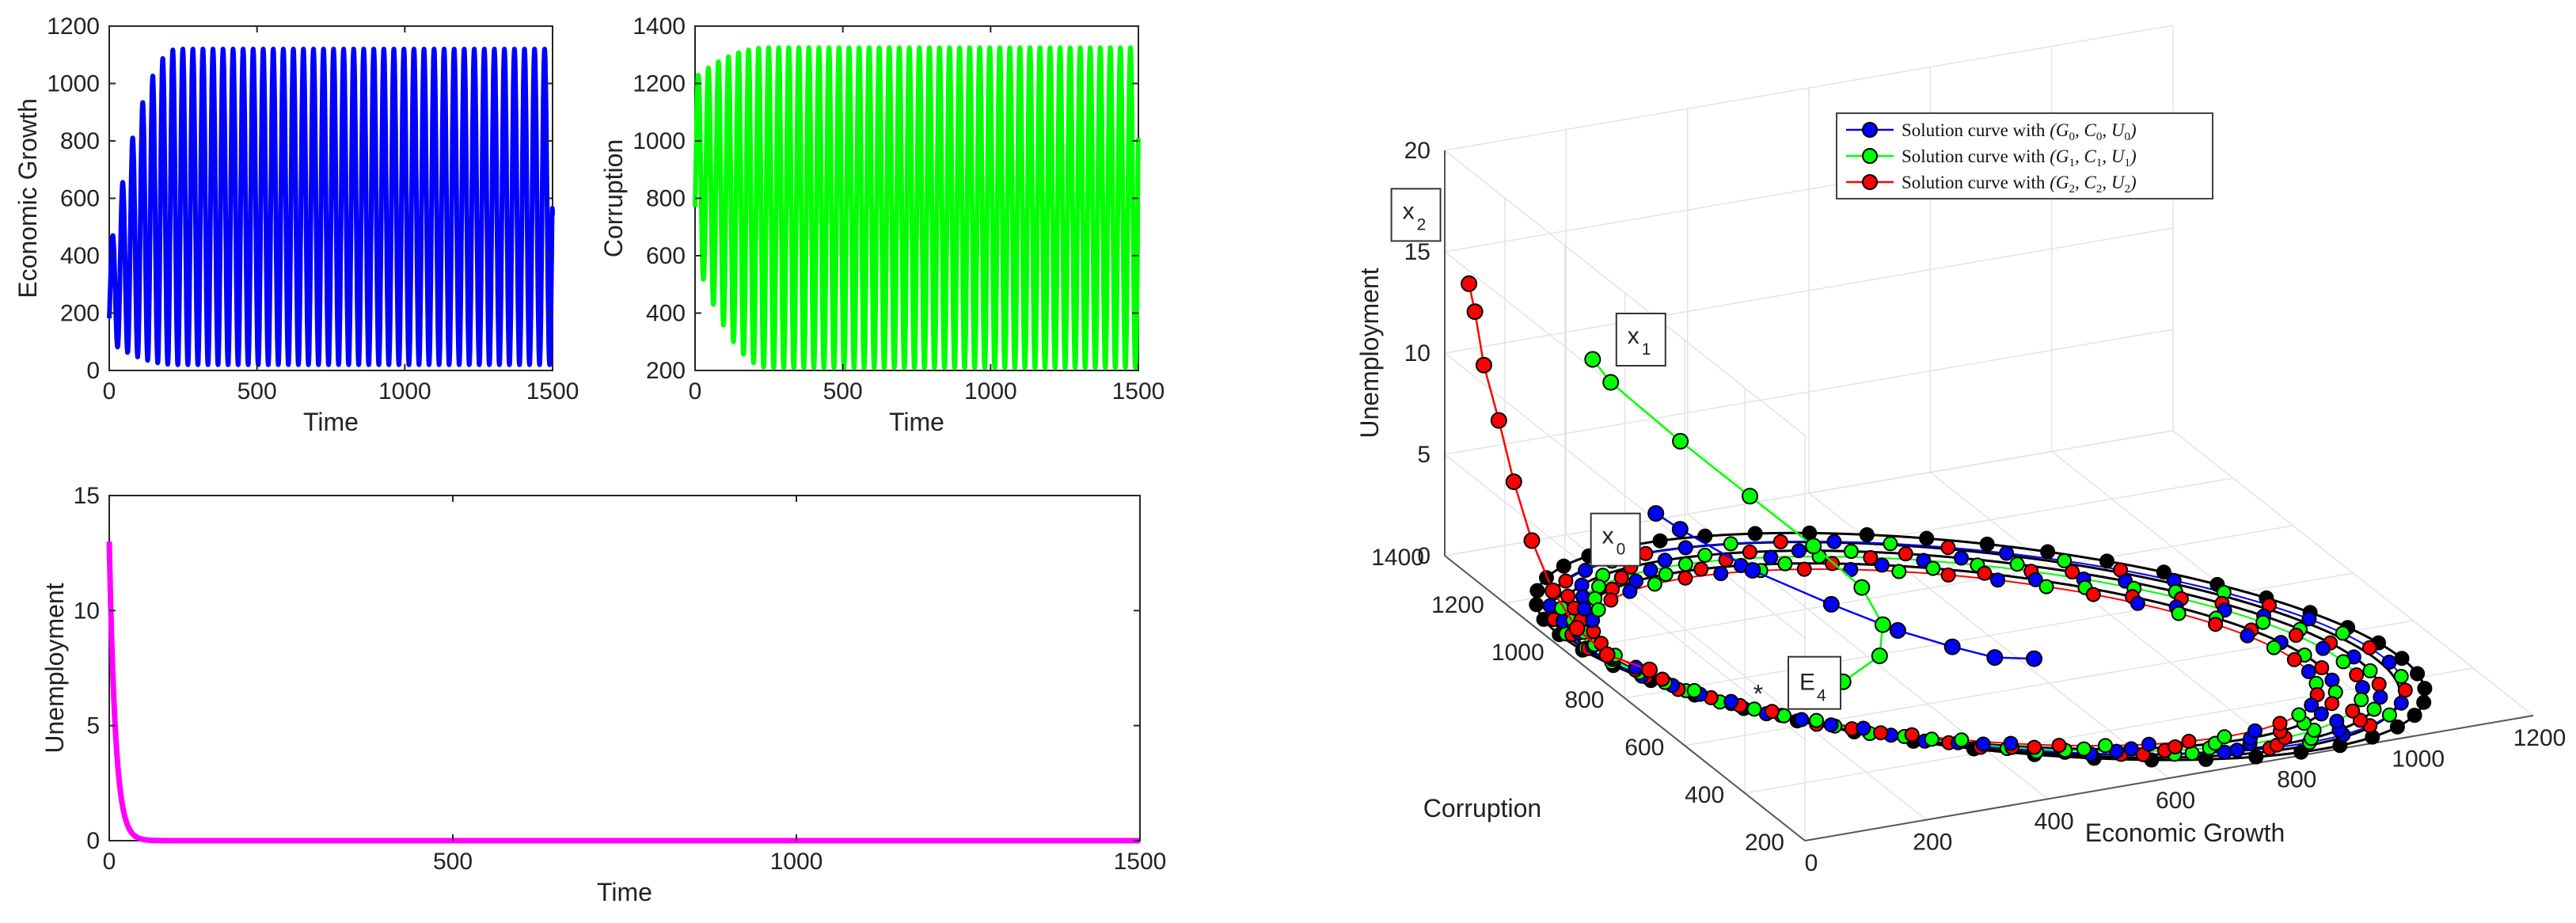 The width and height of the screenshot is (2576, 923). Describe the element at coordinates (695, 391) in the screenshot. I see `corruption-xtick-label: 0` at that location.